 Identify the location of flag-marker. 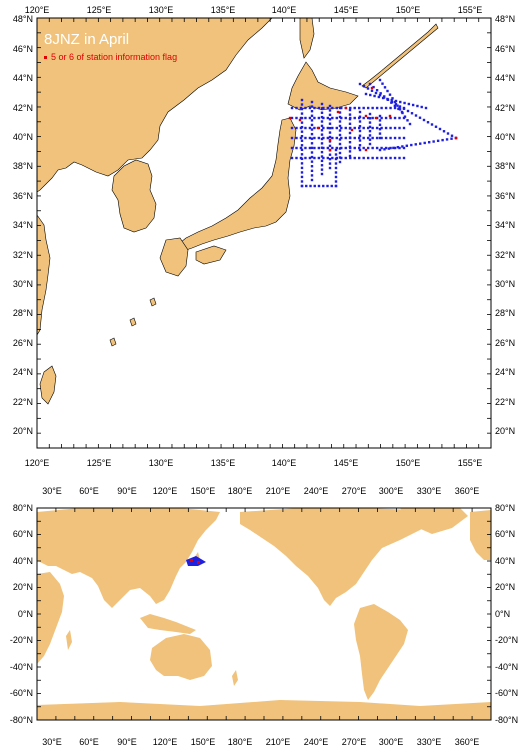
(318, 128).